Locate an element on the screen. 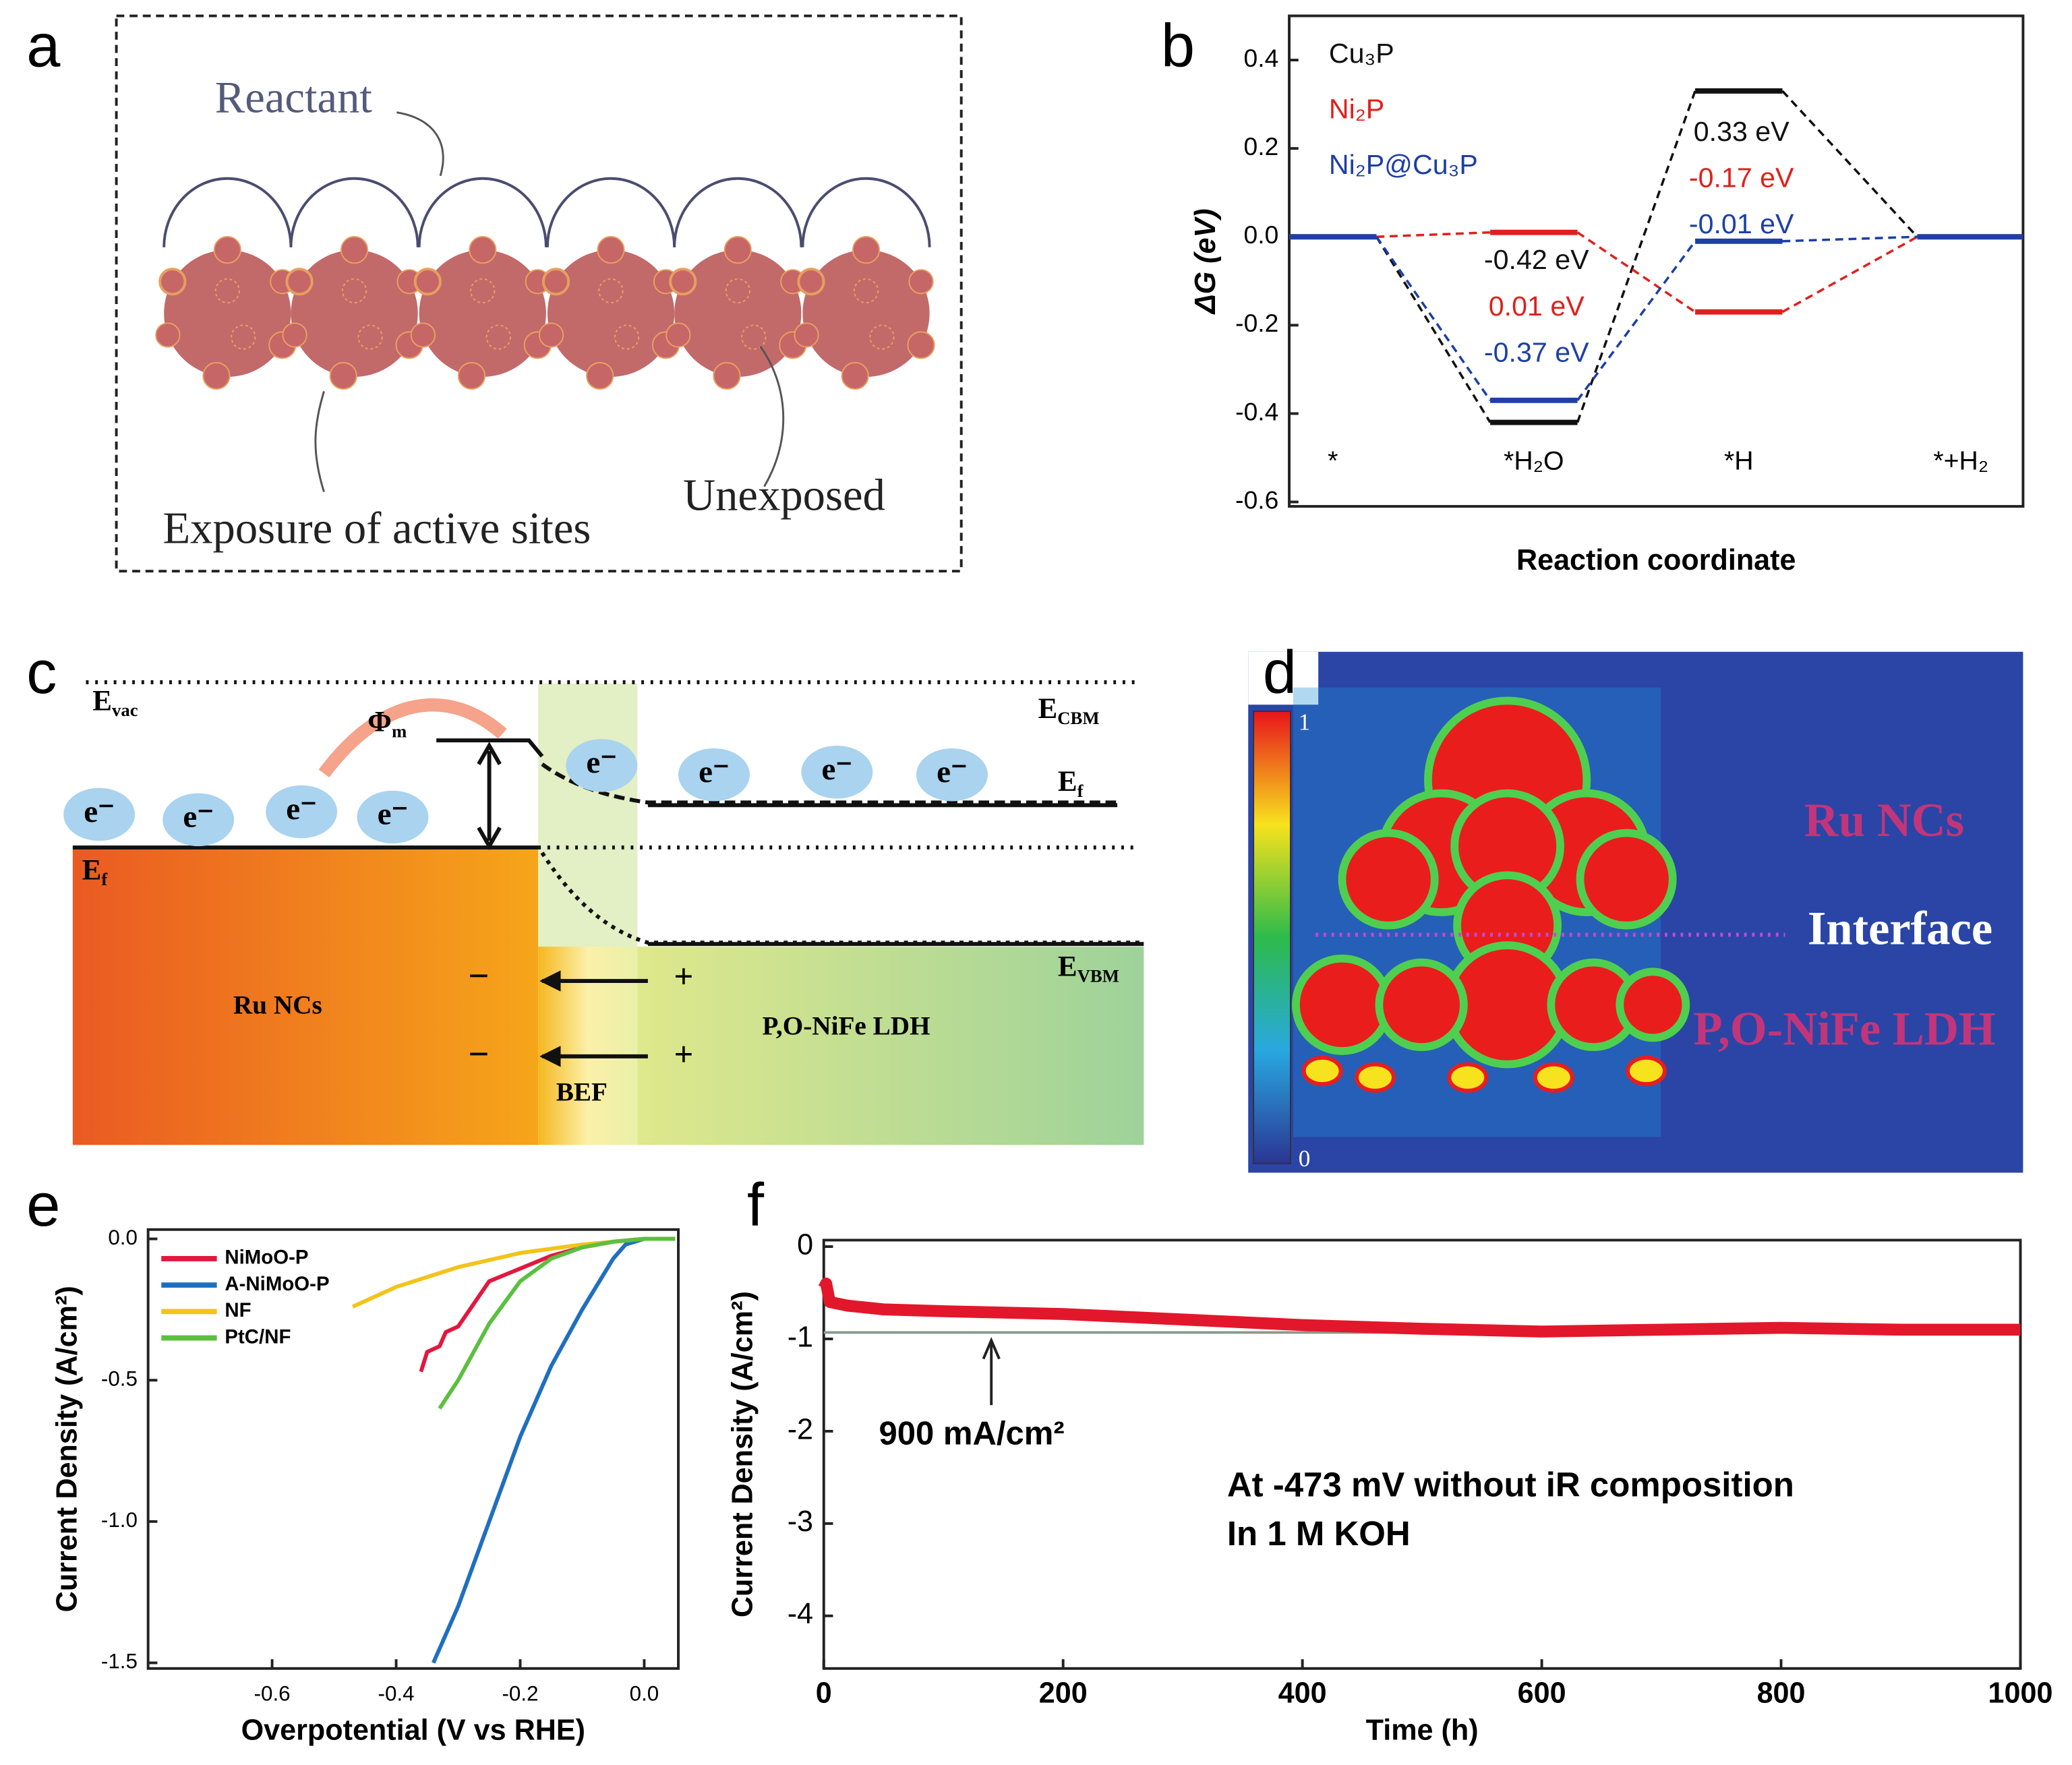 The height and width of the screenshot is (1765, 2072). legend-label: Ni₂P is located at coordinates (1356, 109).